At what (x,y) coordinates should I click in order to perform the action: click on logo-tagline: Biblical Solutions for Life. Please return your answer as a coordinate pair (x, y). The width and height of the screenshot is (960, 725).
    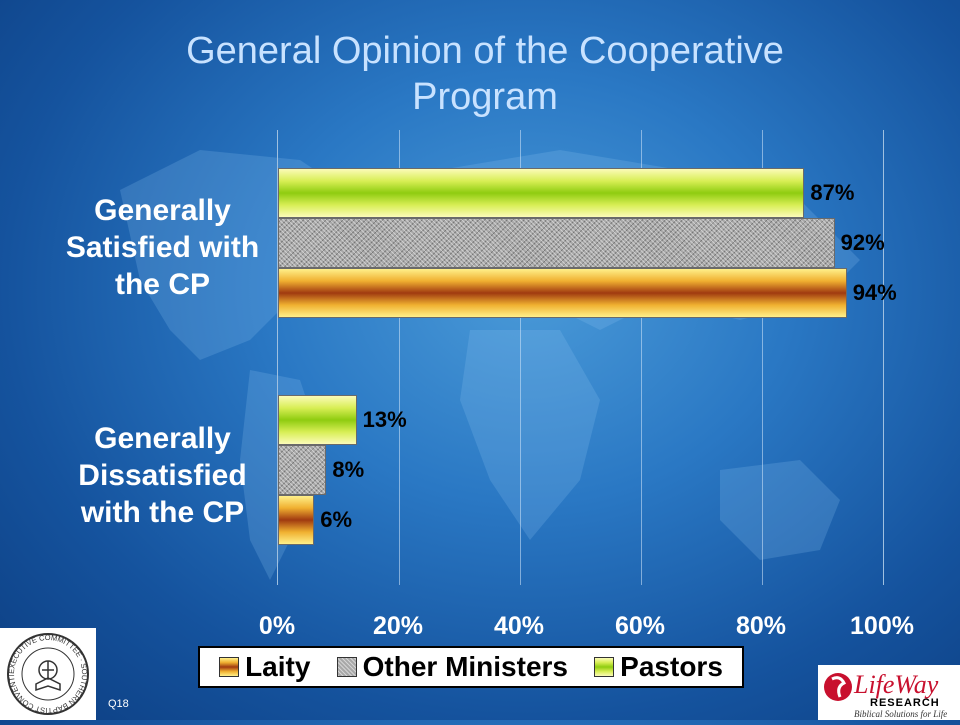
    Looking at the image, I should click on (900, 714).